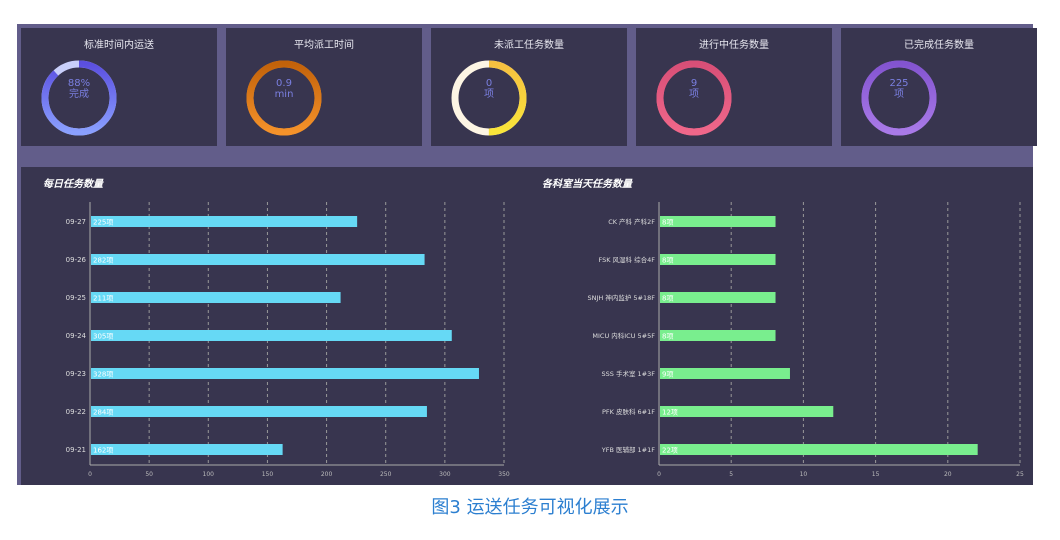  Describe the element at coordinates (587, 184) in the screenshot. I see `dept-chart-title: 各科室当天任务数量` at that location.